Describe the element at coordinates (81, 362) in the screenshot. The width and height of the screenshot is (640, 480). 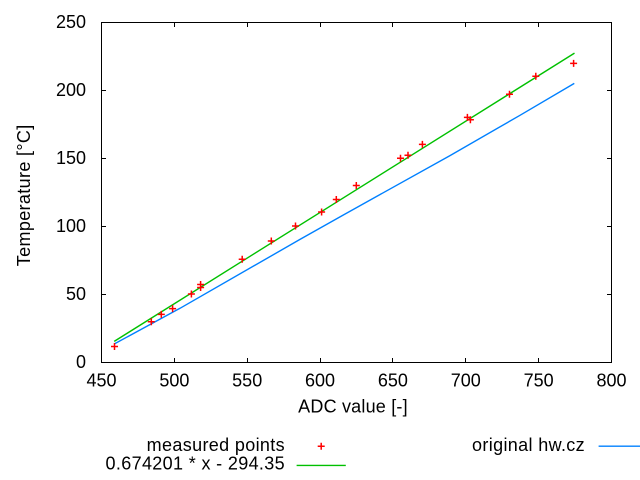
I see `svg-text: 0` at that location.